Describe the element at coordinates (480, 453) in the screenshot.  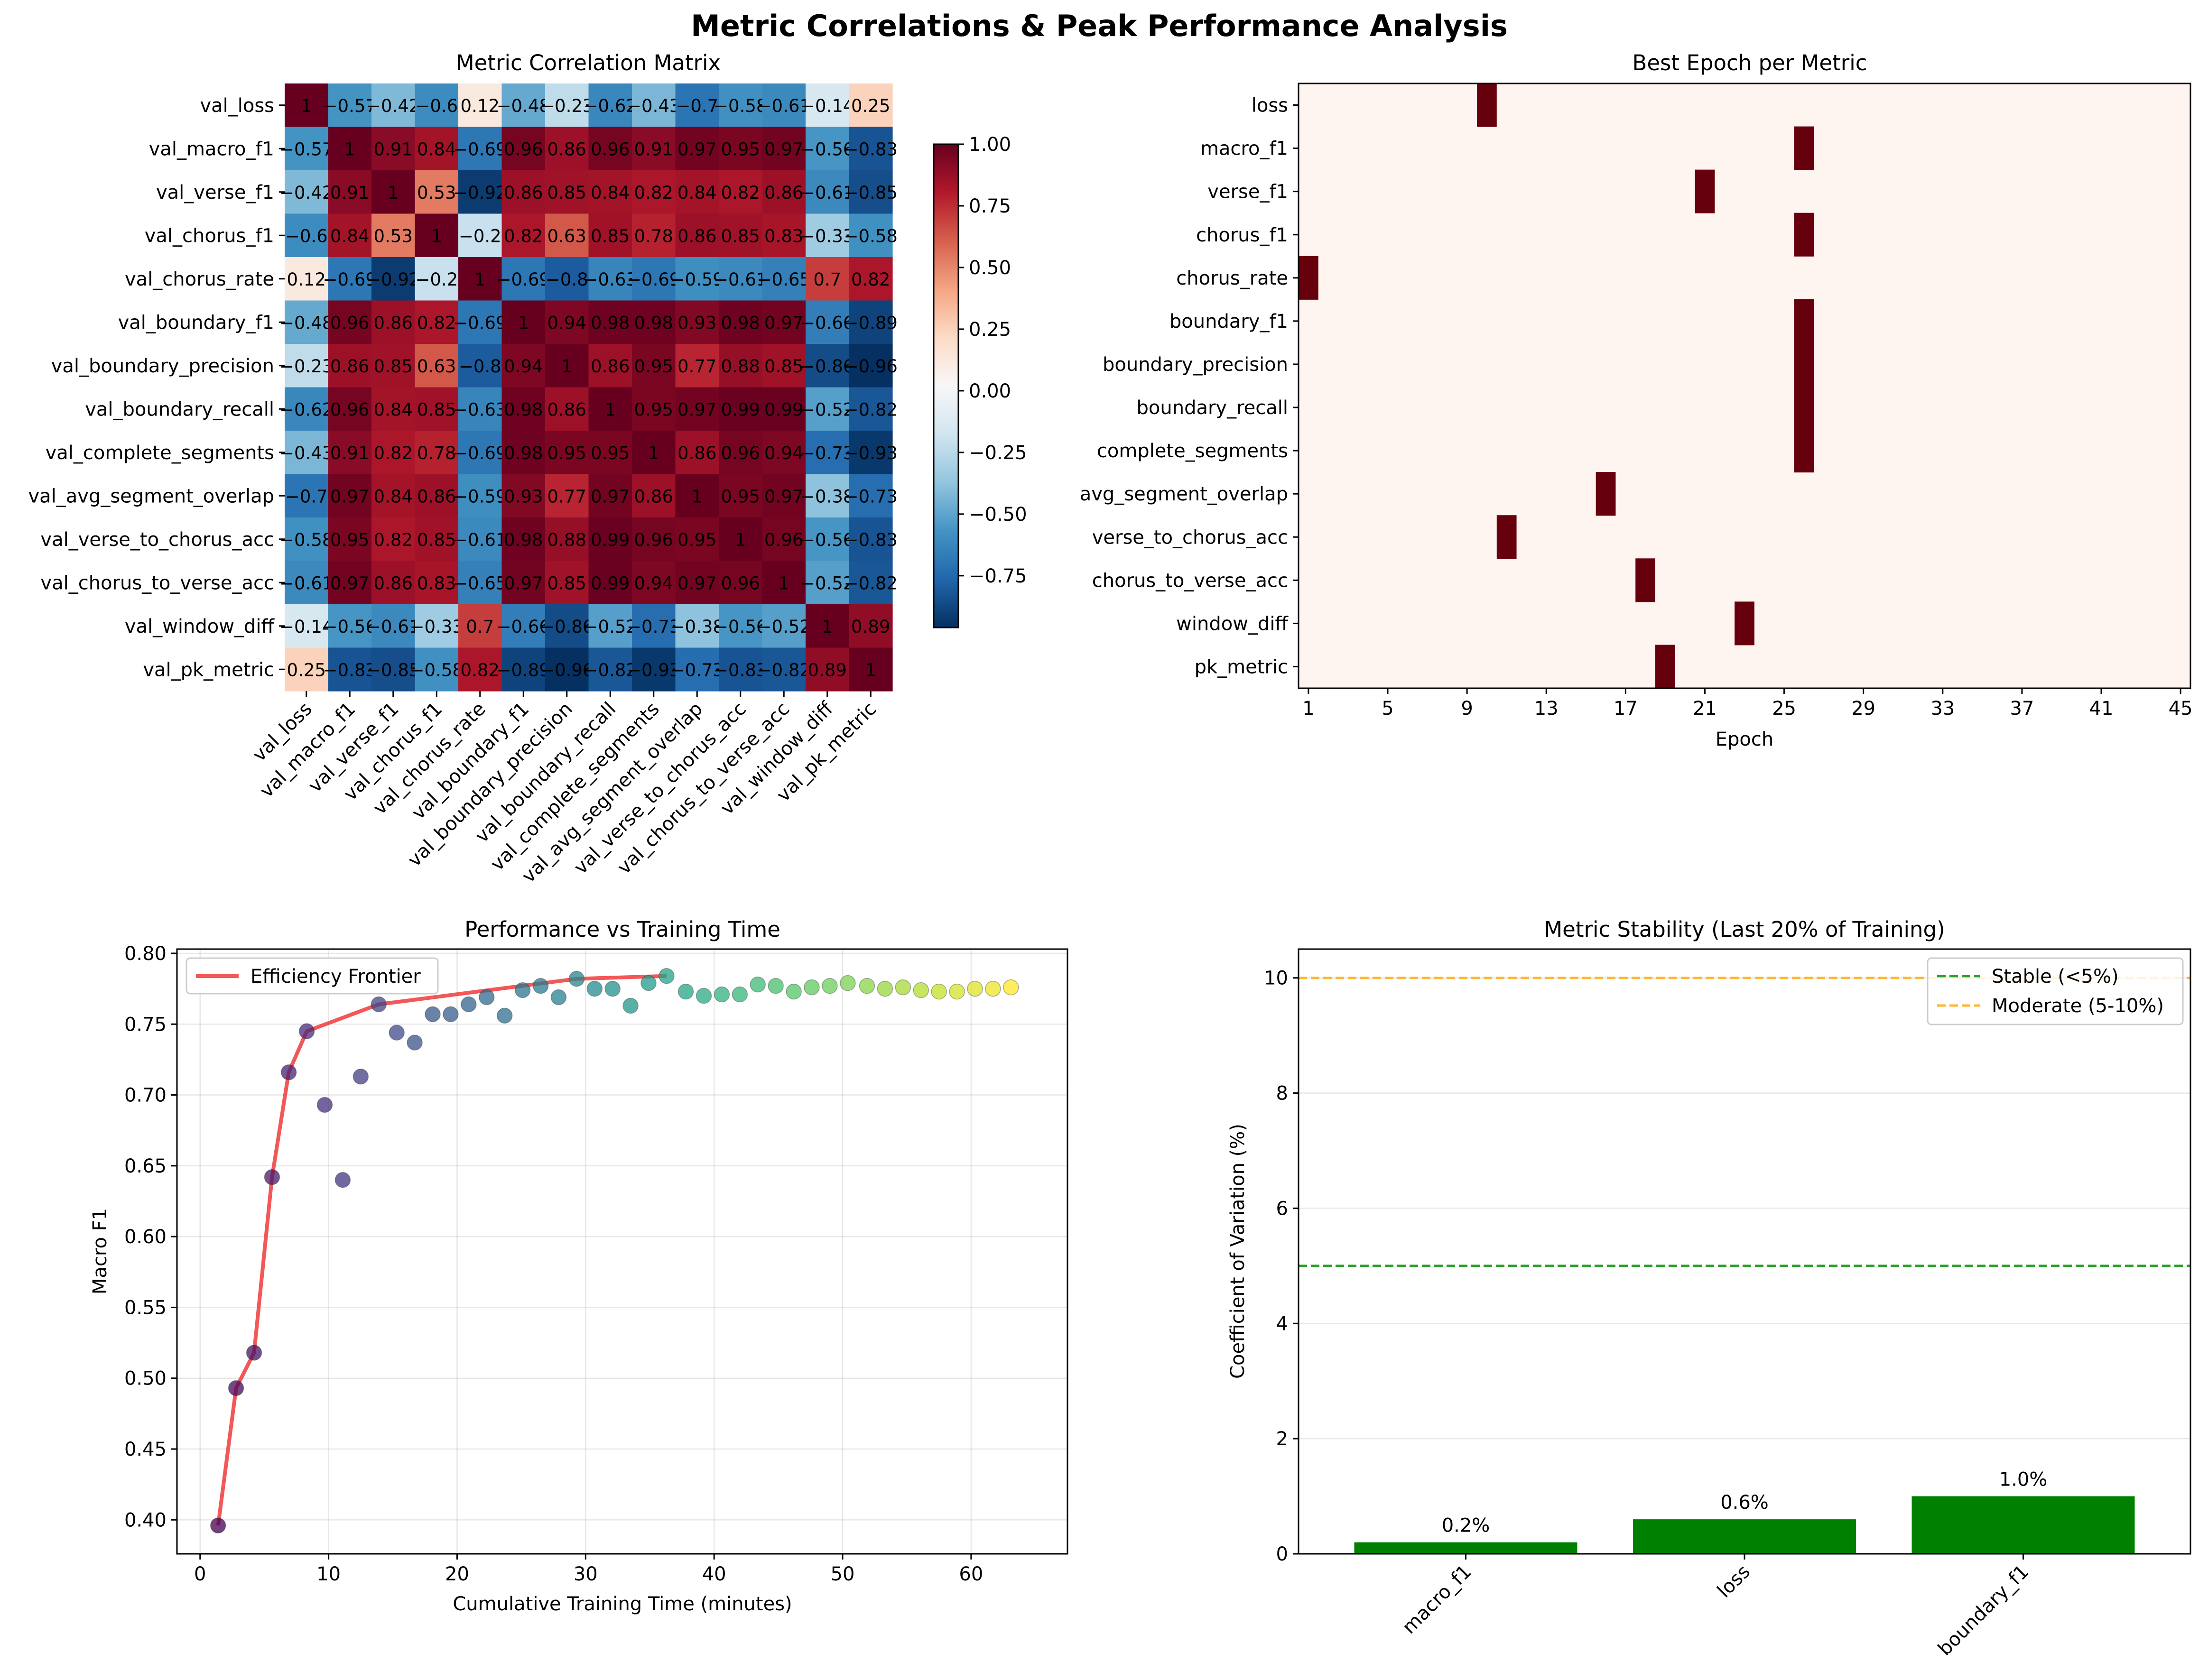
I see `correlation-value: −0.69` at that location.